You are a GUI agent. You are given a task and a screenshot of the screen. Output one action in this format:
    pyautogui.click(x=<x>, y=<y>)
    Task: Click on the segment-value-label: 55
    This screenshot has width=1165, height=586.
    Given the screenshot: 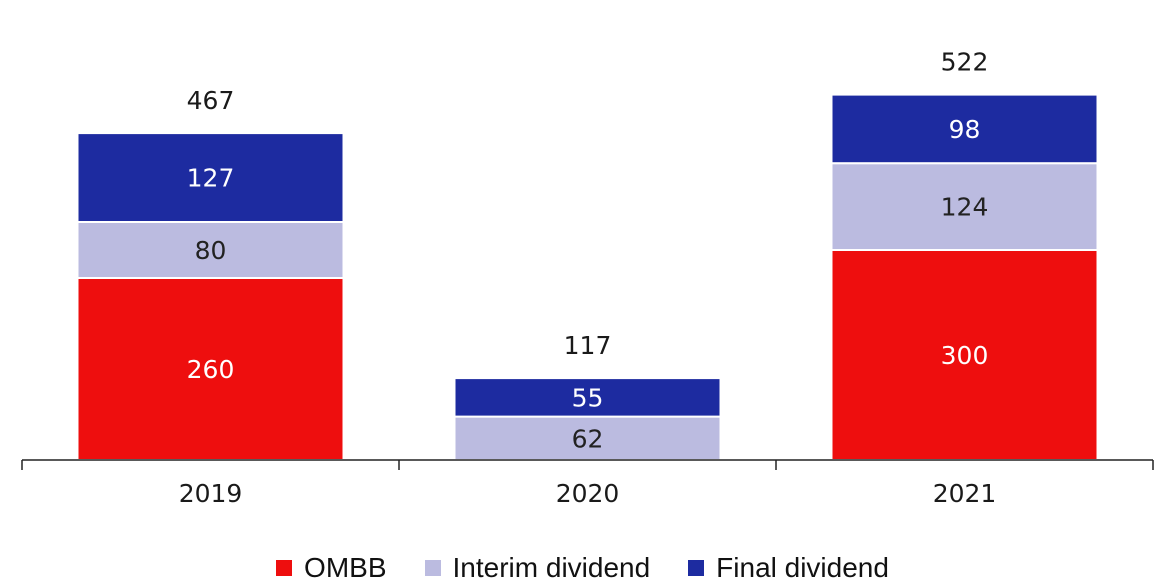 What is the action you would take?
    pyautogui.click(x=588, y=397)
    